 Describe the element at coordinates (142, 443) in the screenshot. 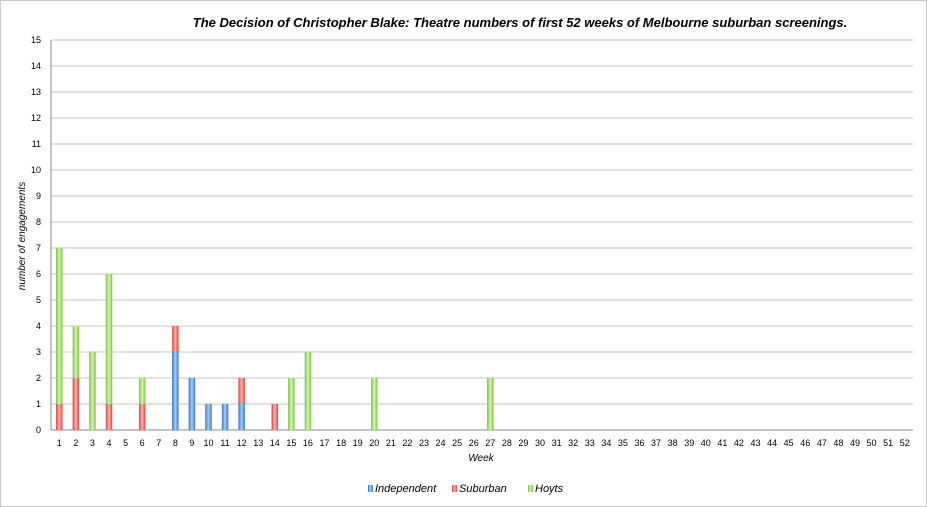

I see `x-tick-label: 6` at that location.